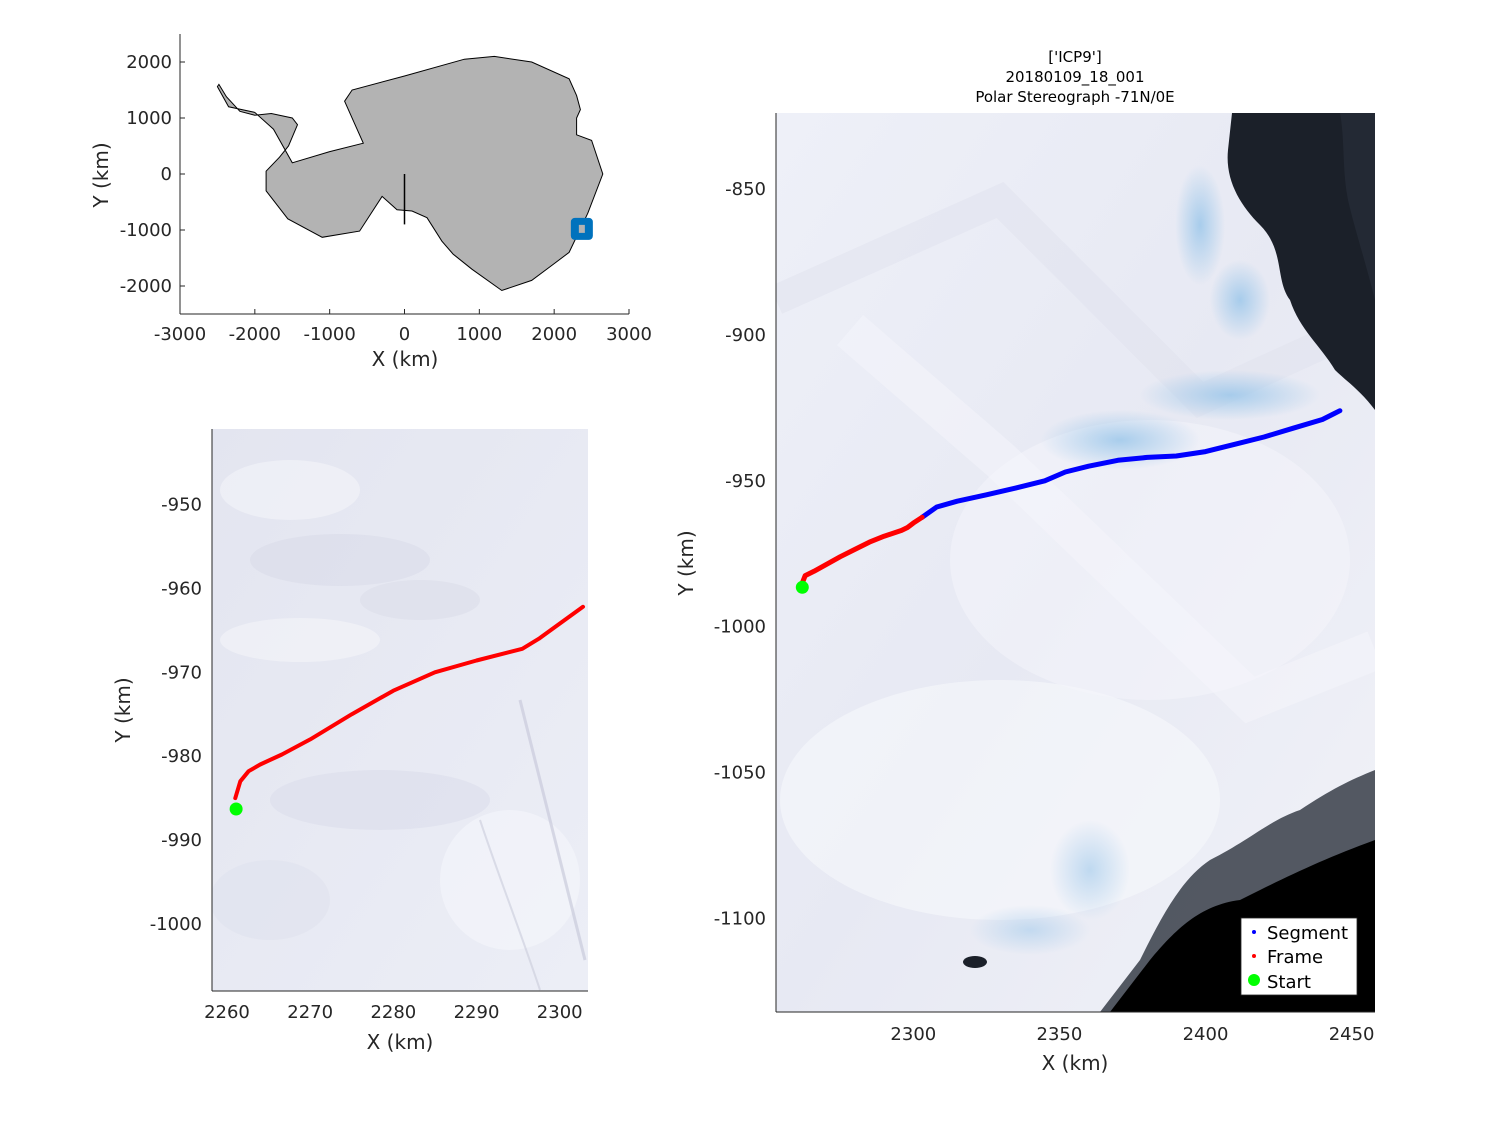 The image size is (1500, 1125). I want to click on detail-imagery-texture, so click(399, 725).